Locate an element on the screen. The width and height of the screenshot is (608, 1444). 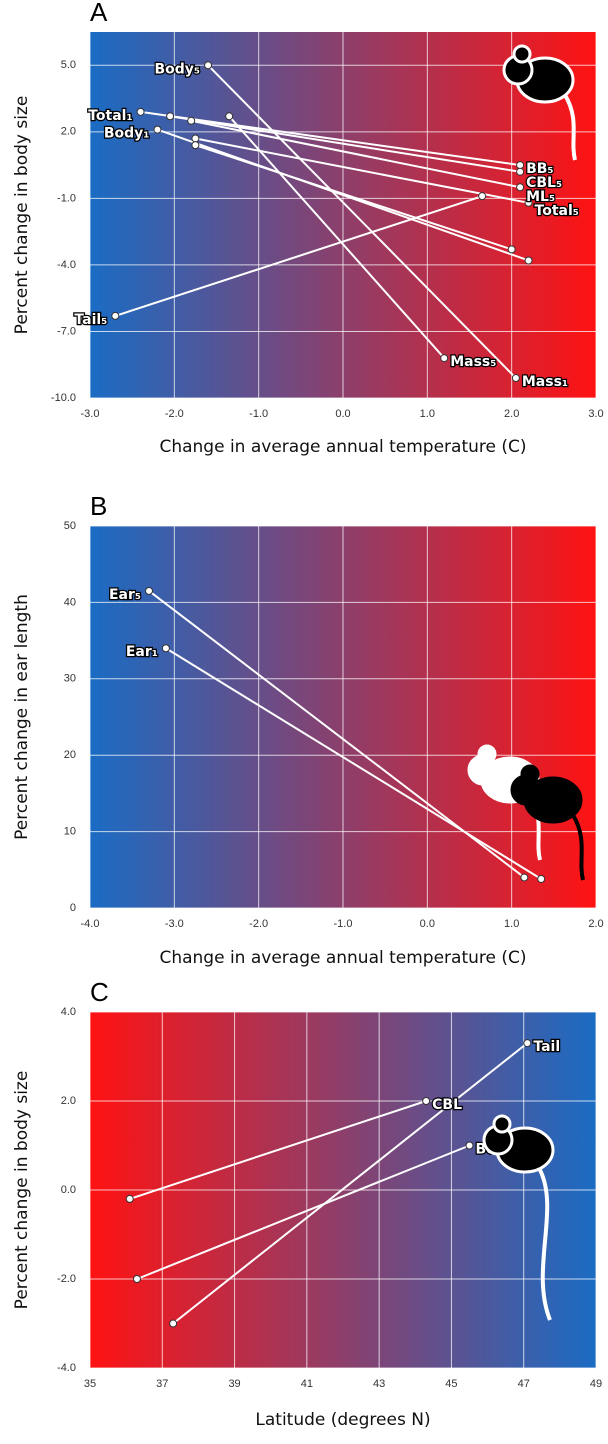
annotation: Ear₁ is located at coordinates (142, 652).